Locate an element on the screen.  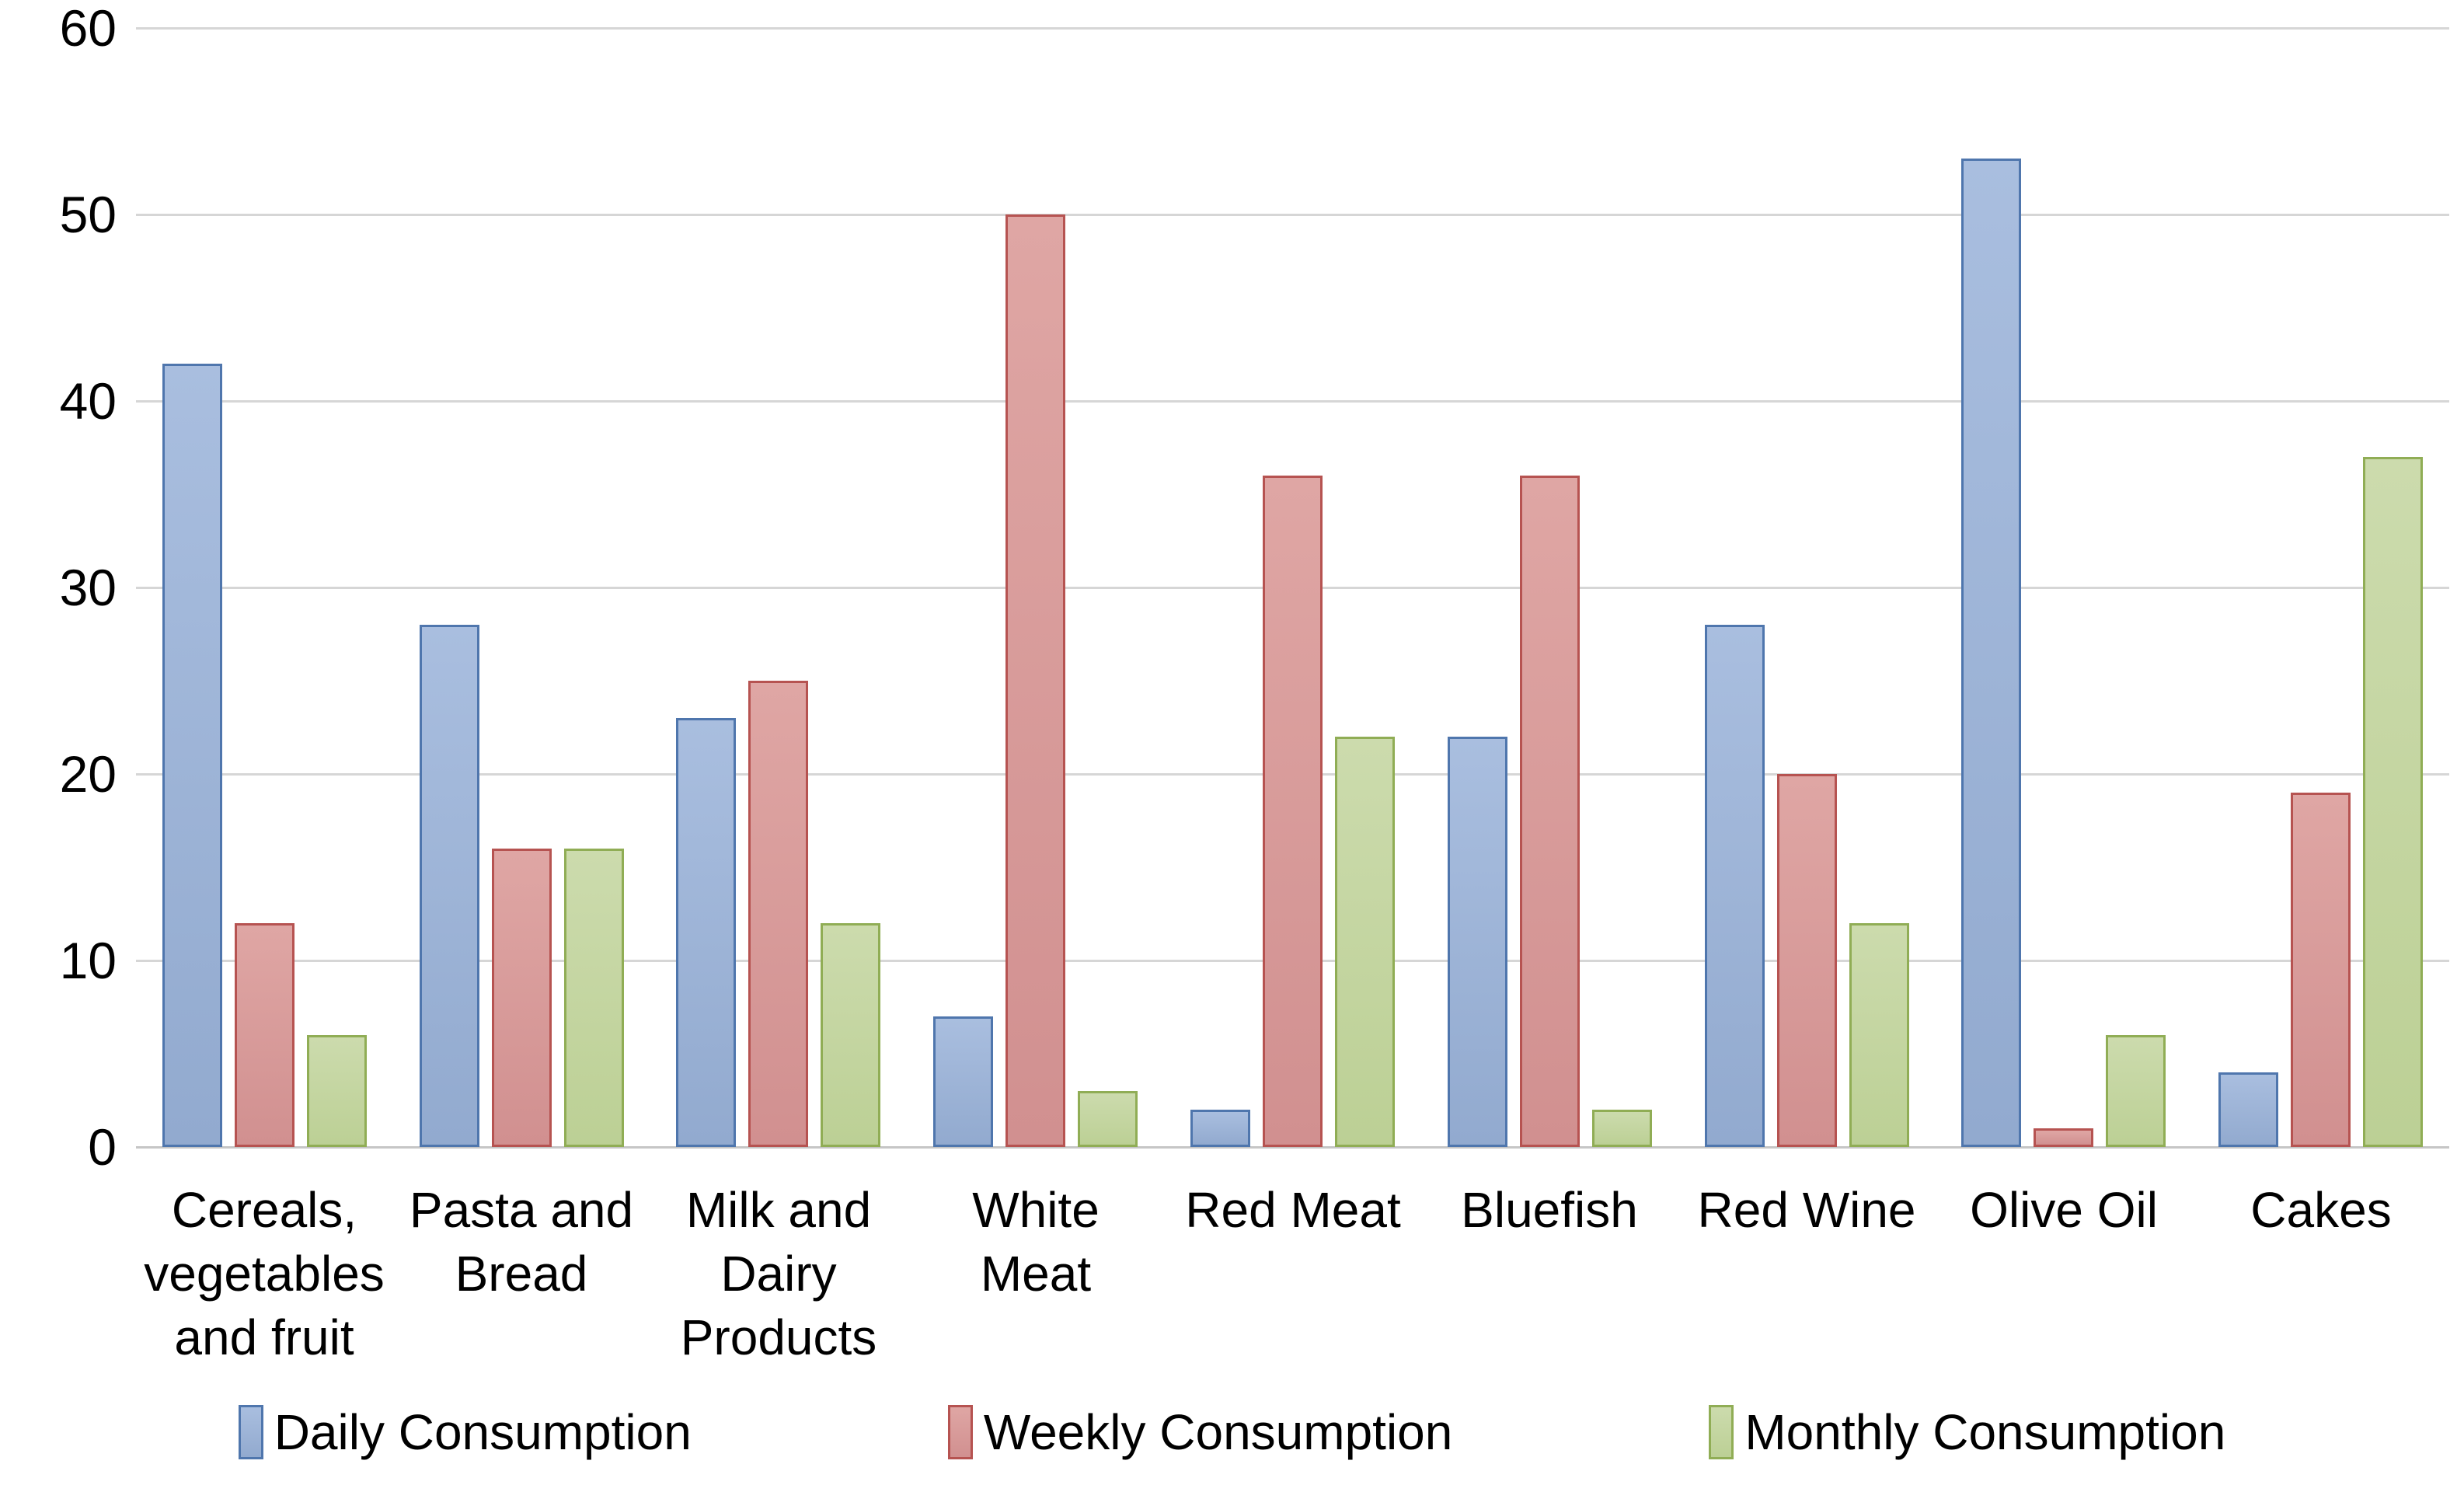
y-tick-label-10: 10 is located at coordinates (88, 961).